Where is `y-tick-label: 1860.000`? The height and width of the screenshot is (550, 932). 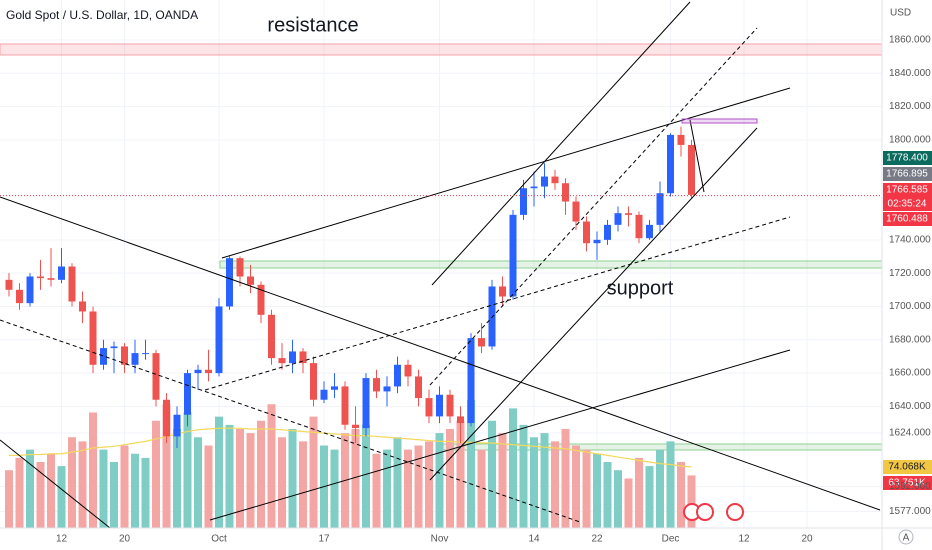 y-tick-label: 1860.000 is located at coordinates (910, 40).